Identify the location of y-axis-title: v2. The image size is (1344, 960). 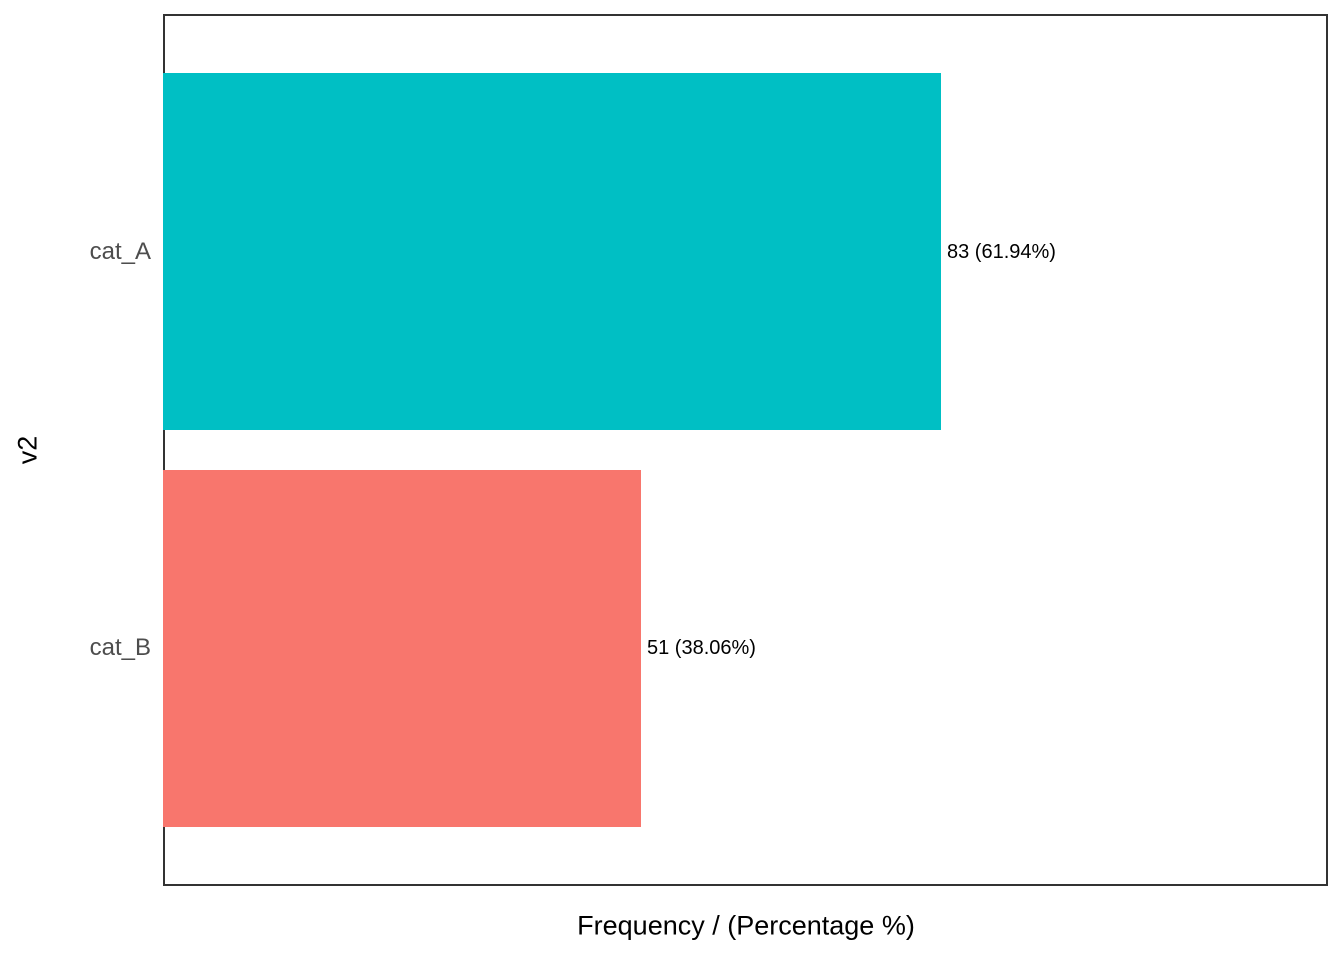
(27, 450).